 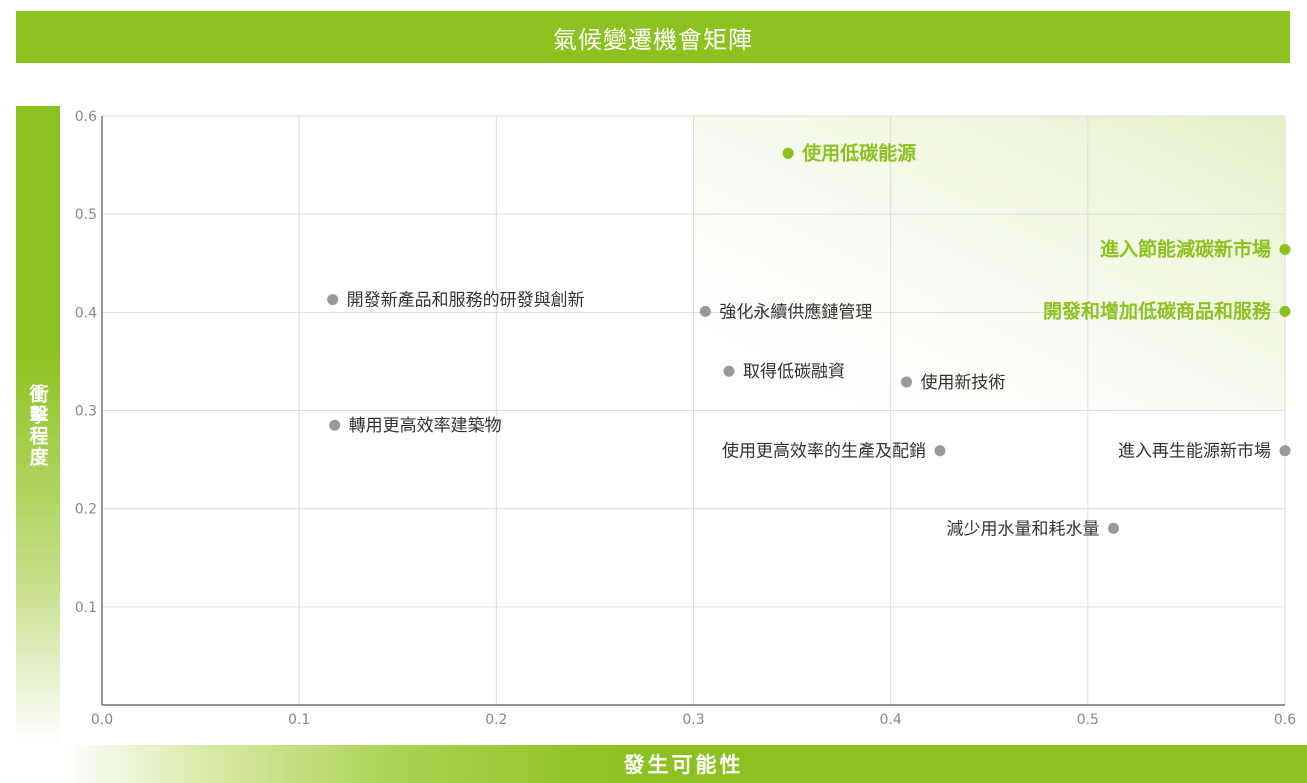 What do you see at coordinates (858, 152) in the screenshot?
I see `data-point-label: 使用低碳能源` at bounding box center [858, 152].